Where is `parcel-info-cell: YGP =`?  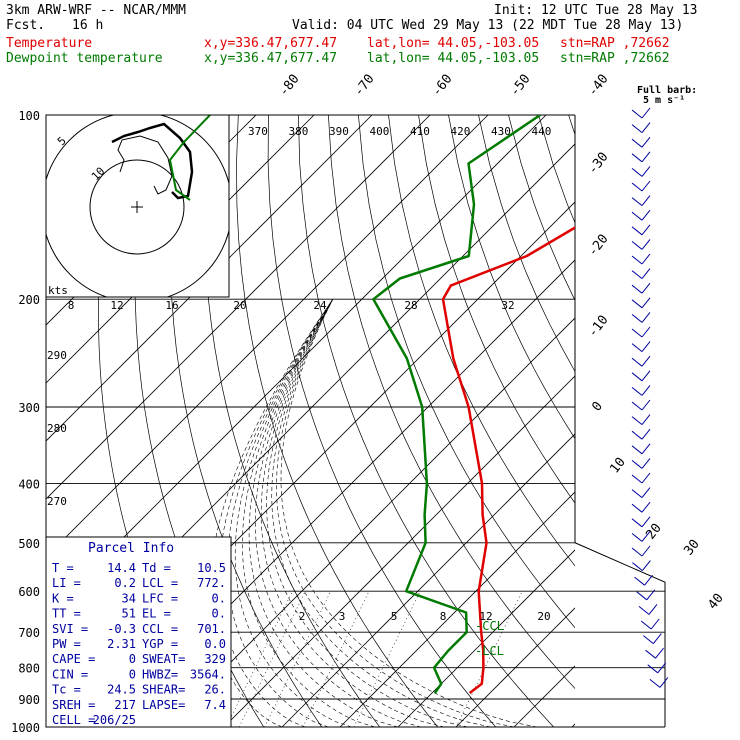 parcel-info-cell: YGP = is located at coordinates (160, 644).